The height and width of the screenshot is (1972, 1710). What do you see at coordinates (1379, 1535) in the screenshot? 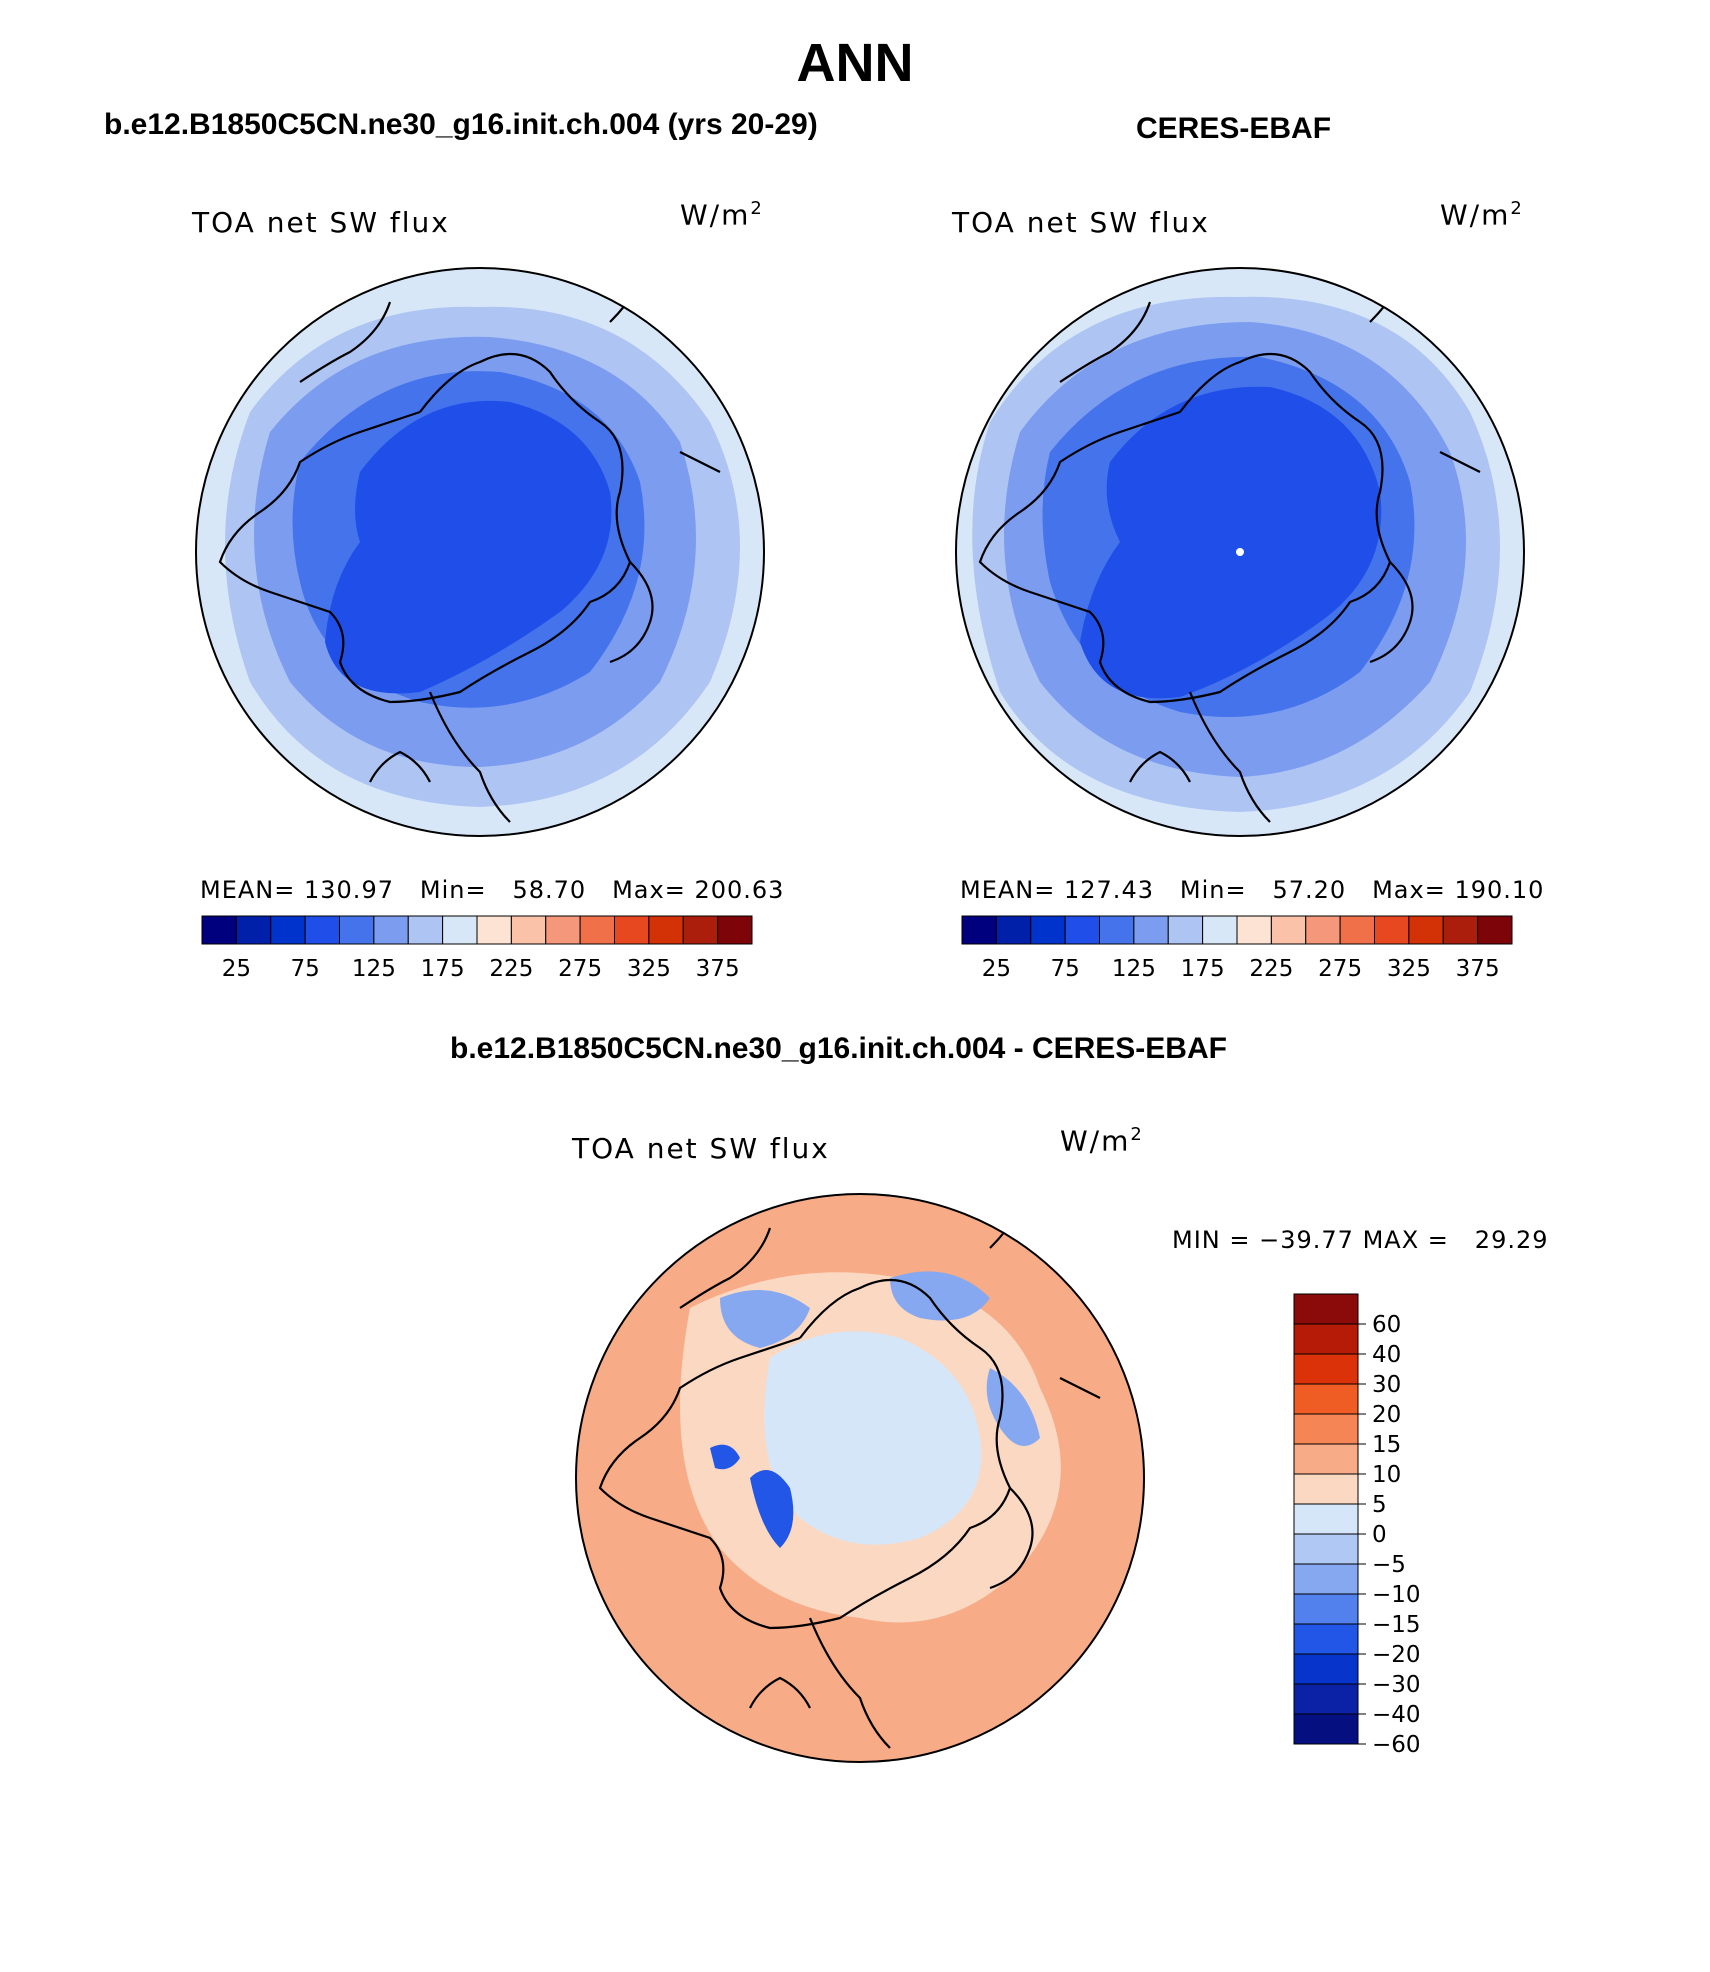
I see `colorbar-tick-label: 0` at bounding box center [1379, 1535].